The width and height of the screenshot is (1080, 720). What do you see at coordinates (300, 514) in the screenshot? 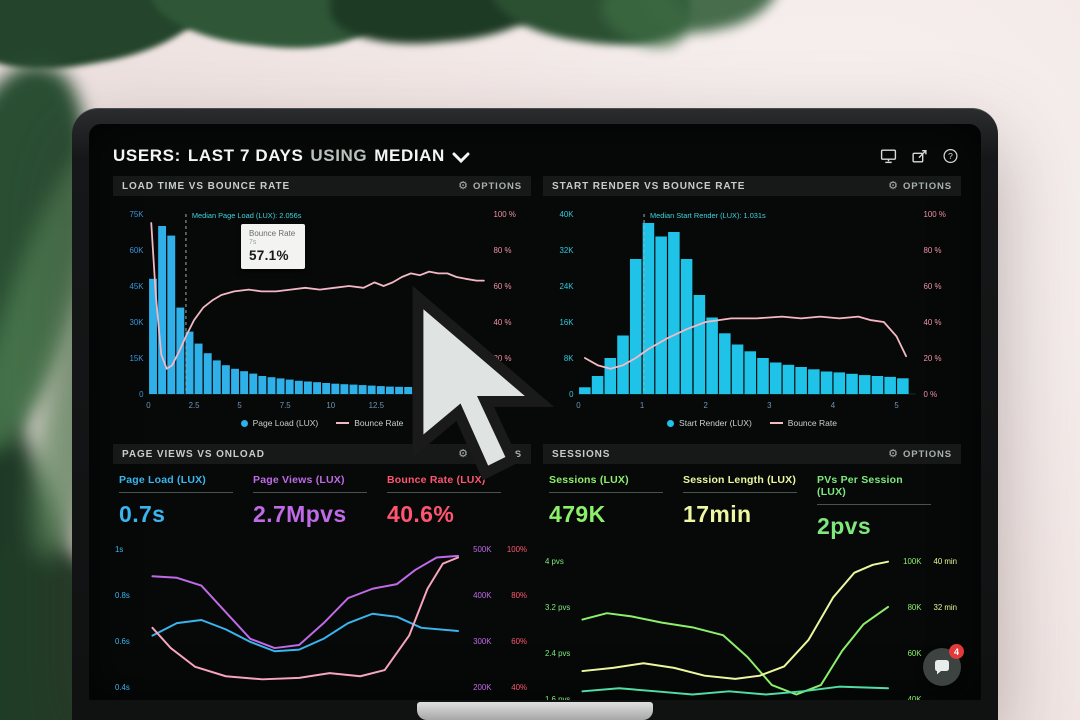
I see `metric-value: 2.7Mpvs` at bounding box center [300, 514].